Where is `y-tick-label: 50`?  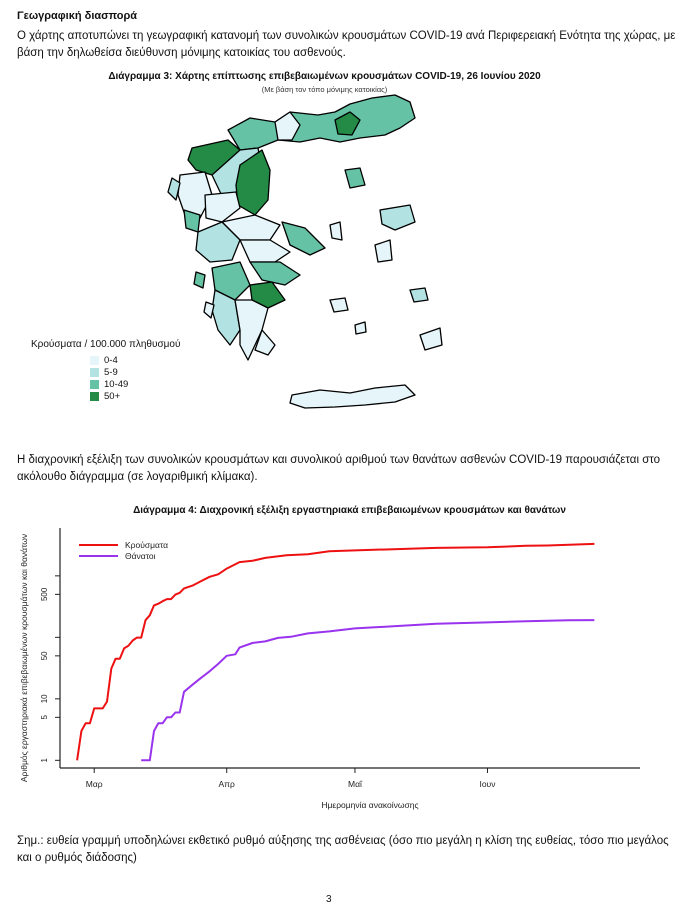 y-tick-label: 50 is located at coordinates (44, 655).